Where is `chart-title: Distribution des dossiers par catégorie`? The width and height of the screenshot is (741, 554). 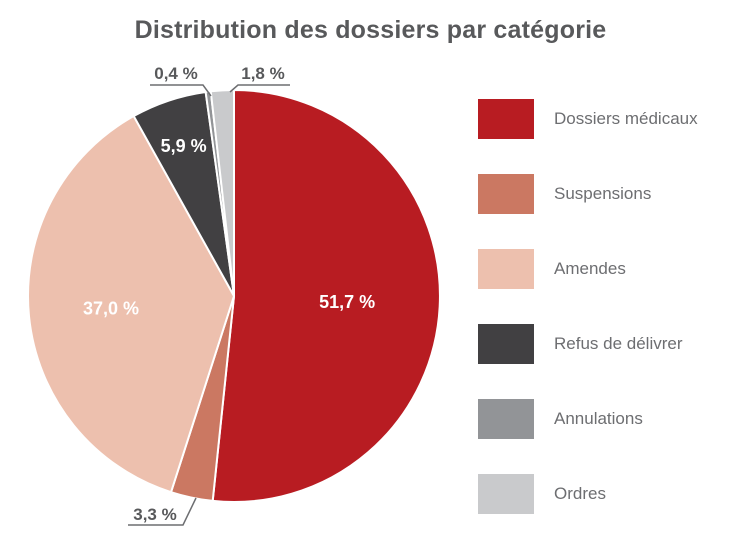 chart-title: Distribution des dossiers par catégorie is located at coordinates (370, 30).